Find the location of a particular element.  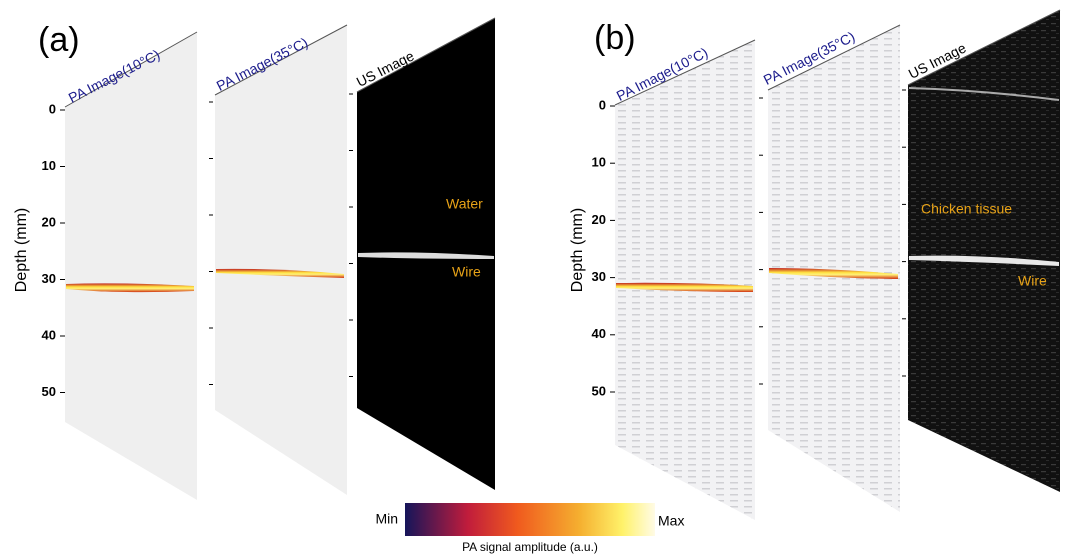

panel-label: (a) is located at coordinates (59, 40).